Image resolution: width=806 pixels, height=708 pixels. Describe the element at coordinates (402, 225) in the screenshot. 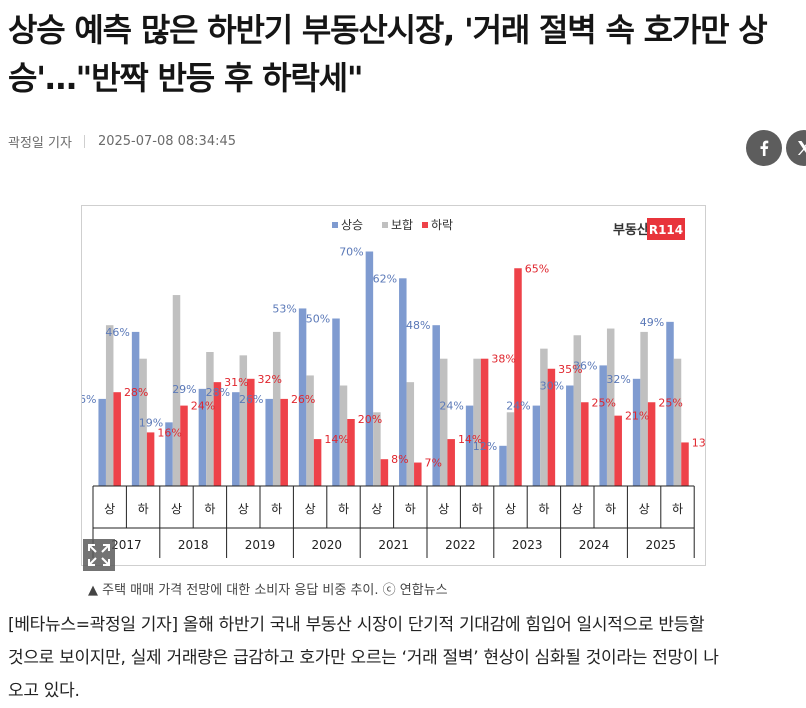

I see `legend-label: 보합` at that location.